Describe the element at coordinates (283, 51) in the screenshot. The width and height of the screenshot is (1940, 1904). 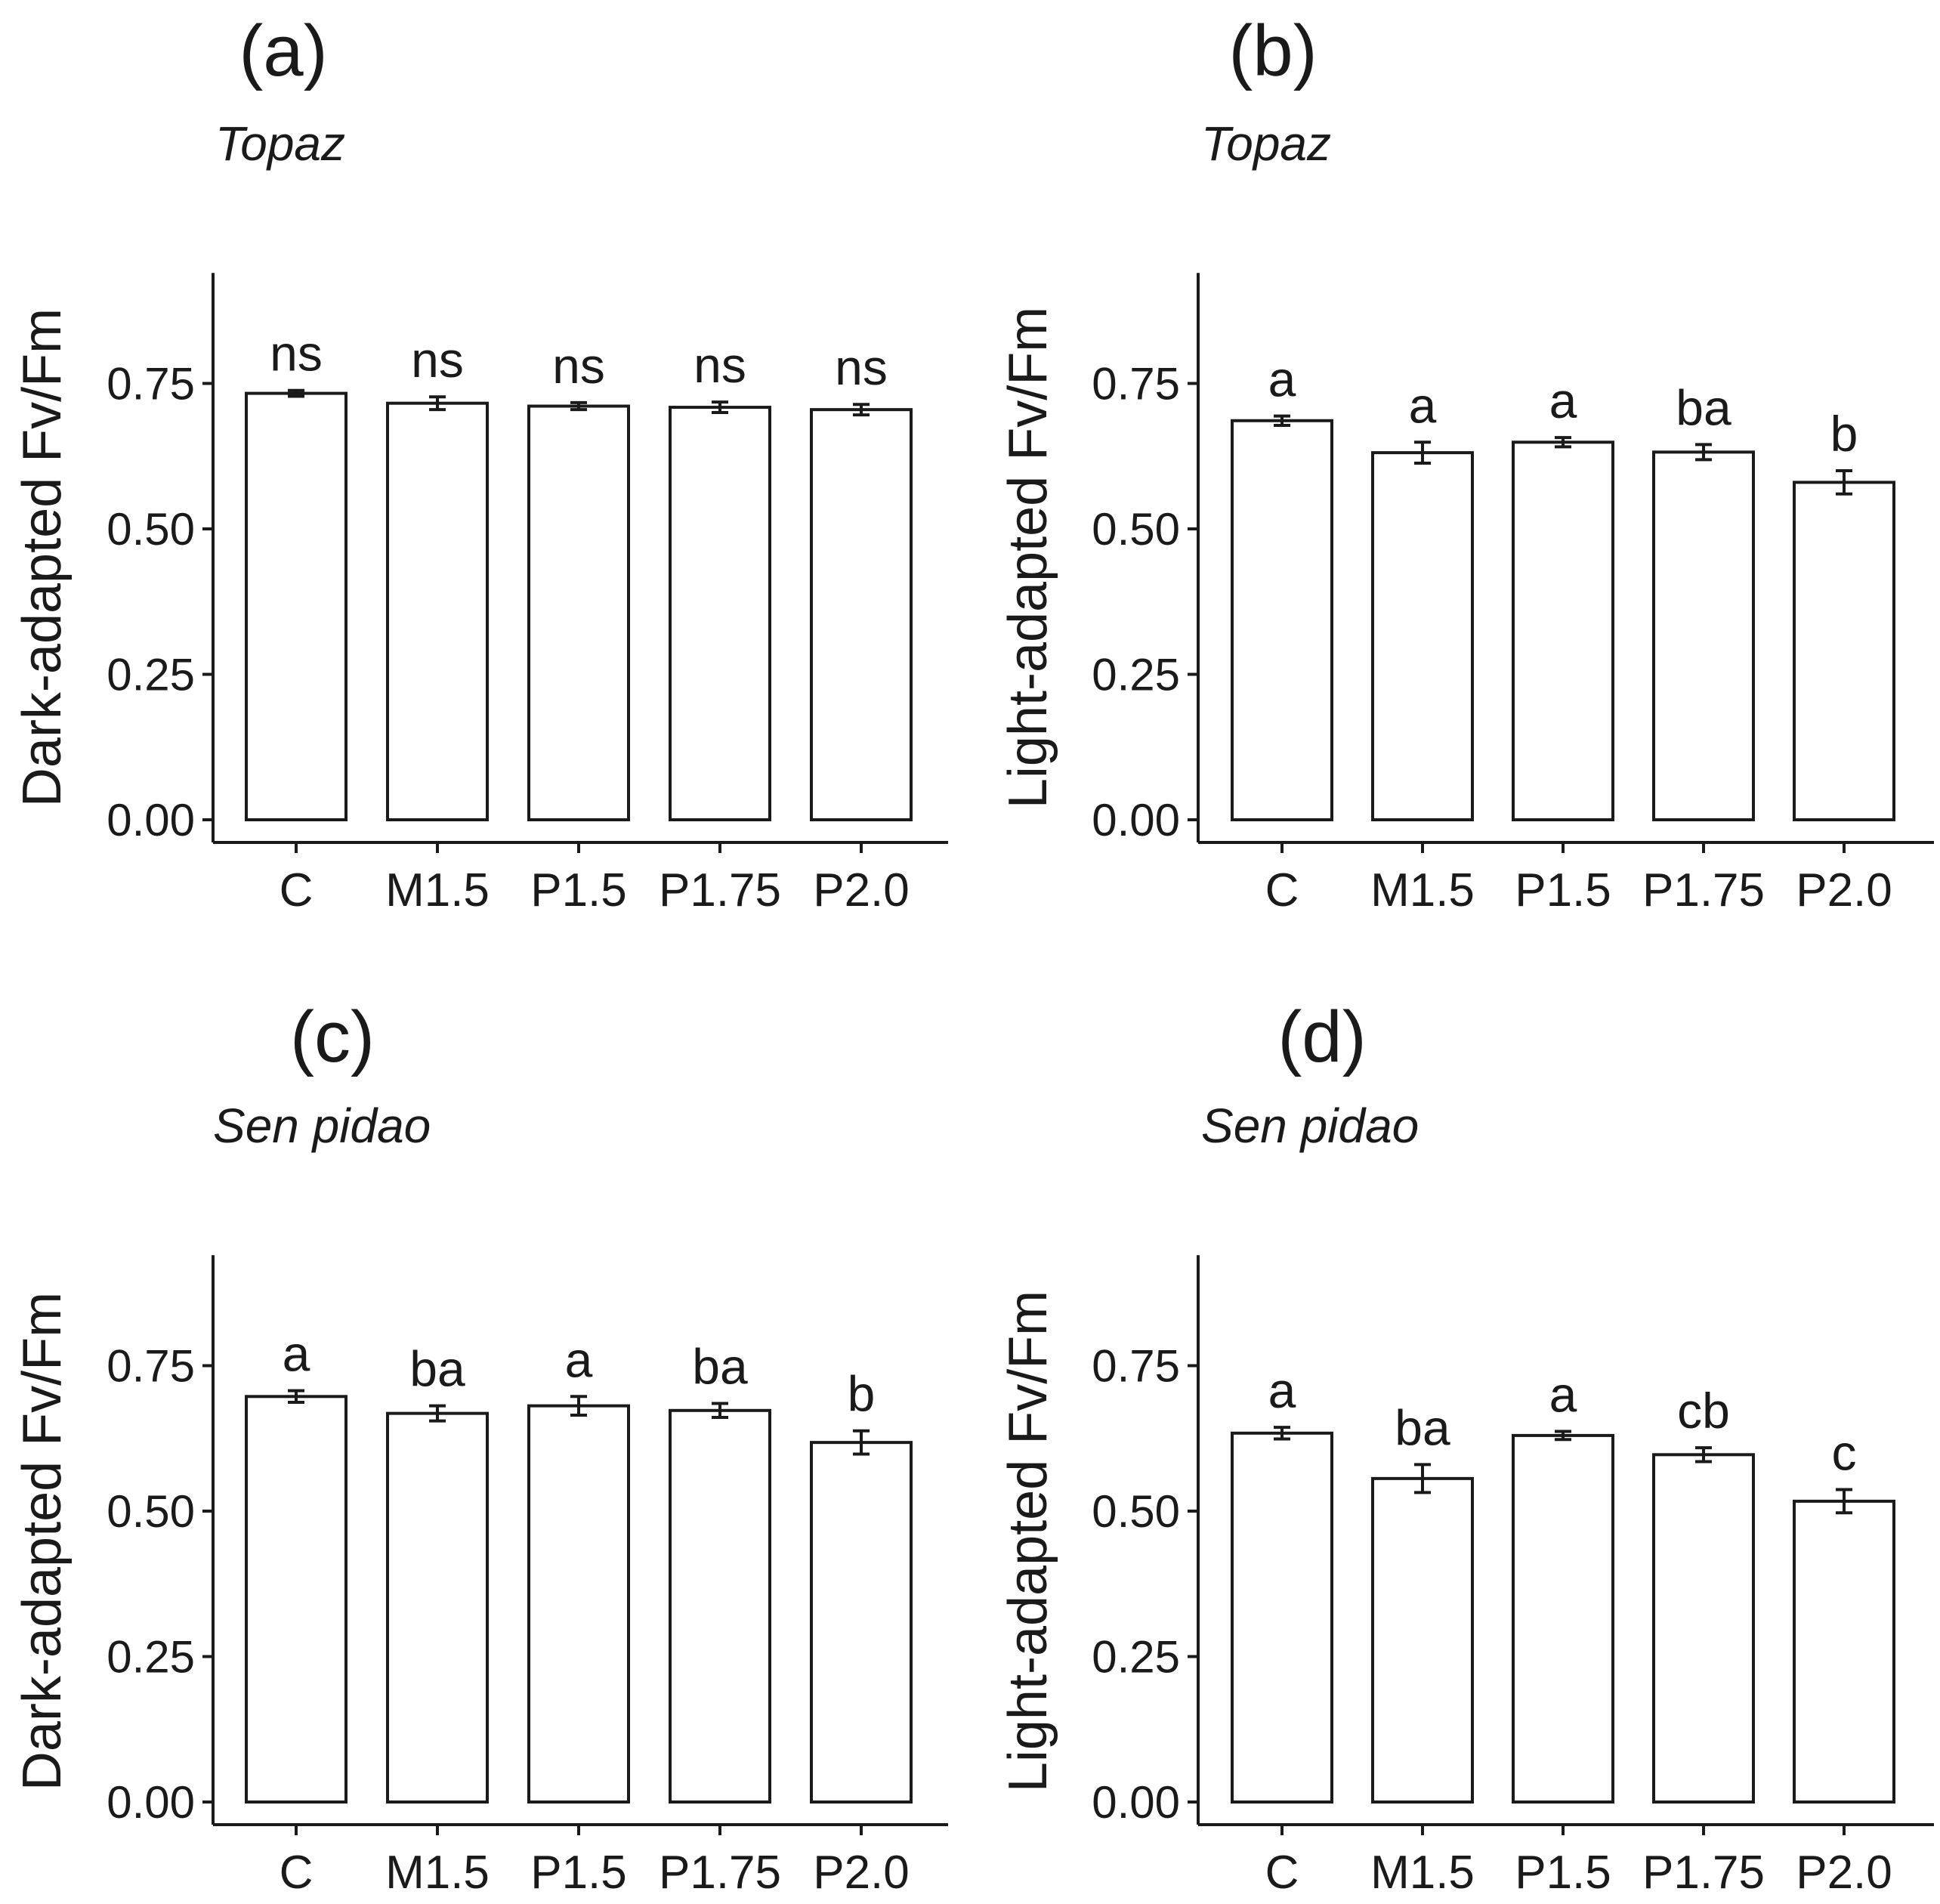
I see `panel-label: (a)` at that location.